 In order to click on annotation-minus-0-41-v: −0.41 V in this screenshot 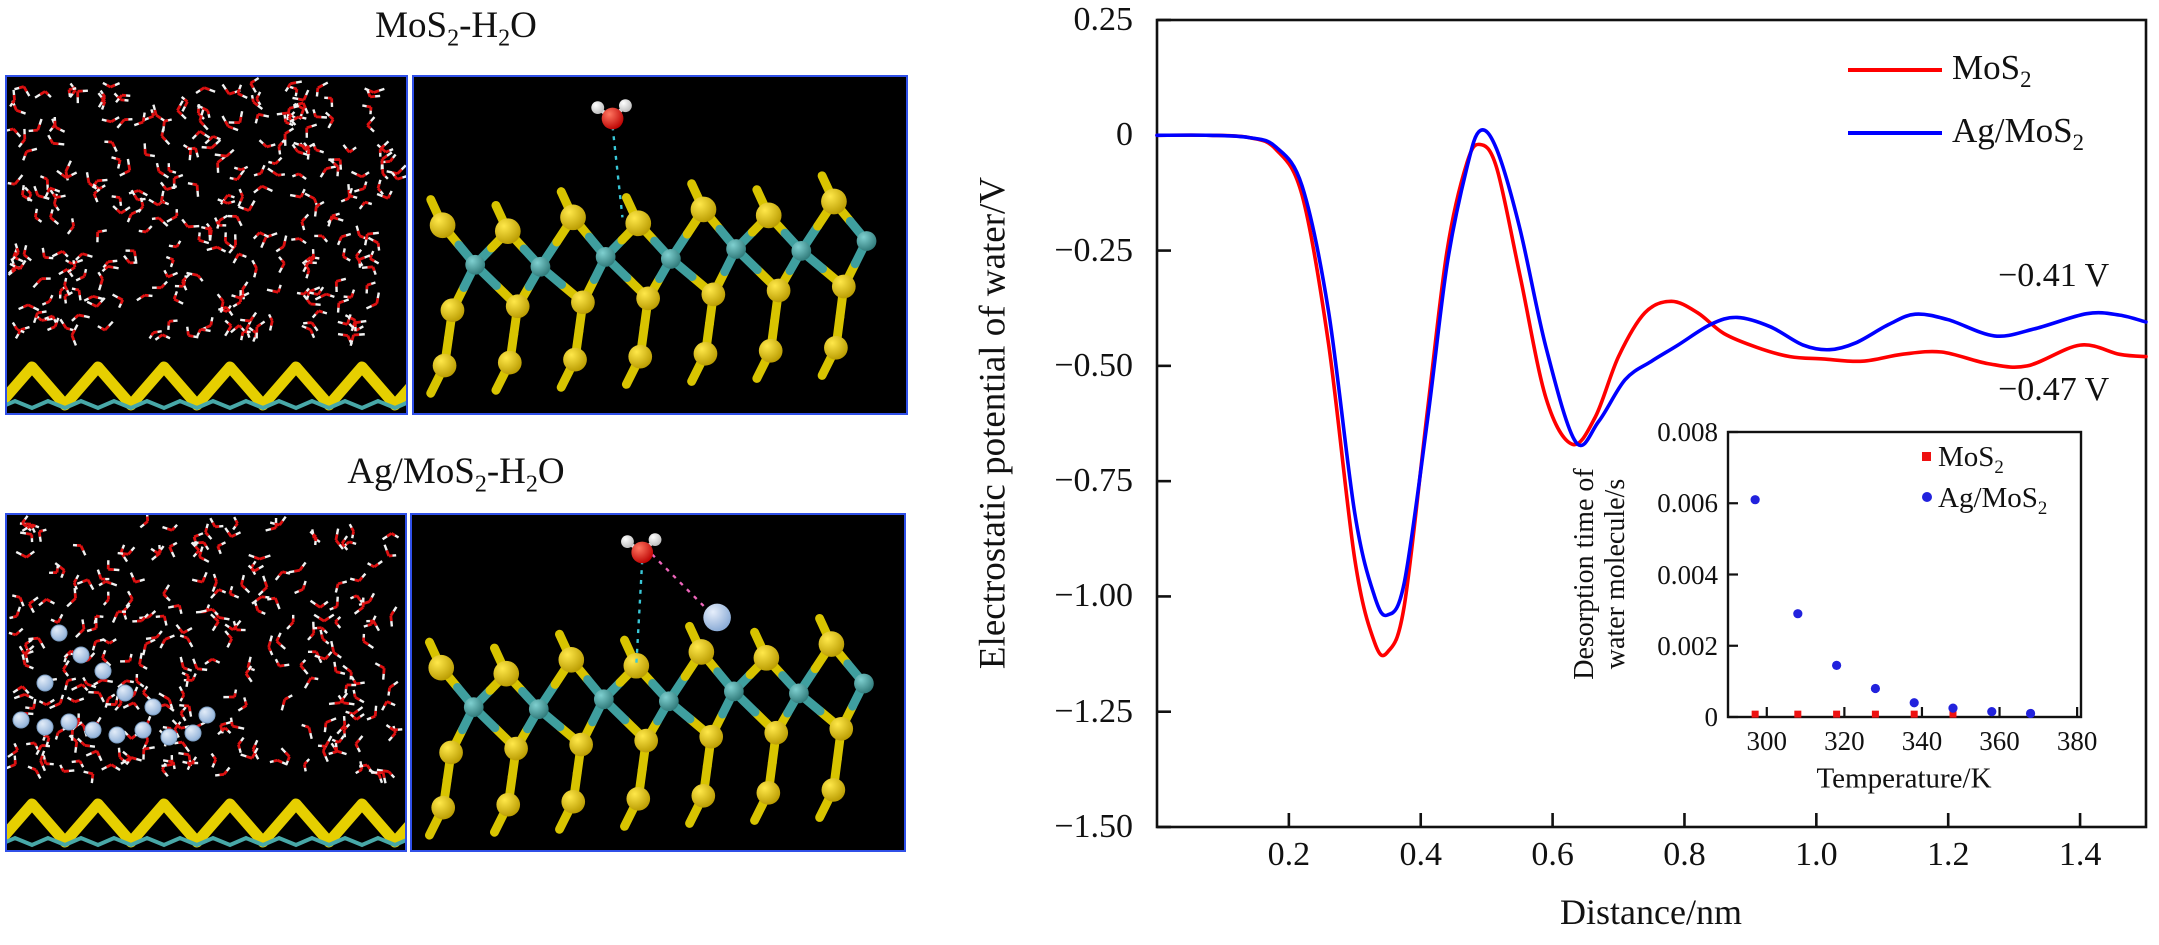, I will do `click(2054, 275)`.